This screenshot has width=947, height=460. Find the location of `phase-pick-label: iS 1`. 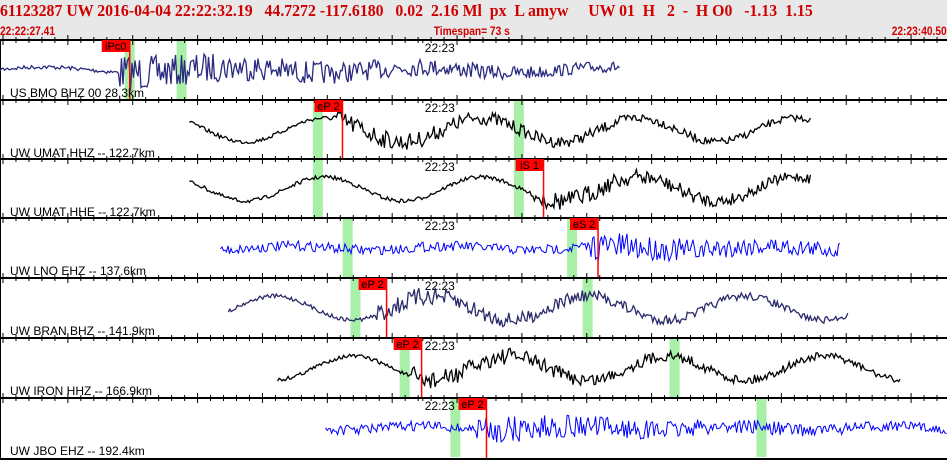

phase-pick-label: iS 1 is located at coordinates (529, 166).